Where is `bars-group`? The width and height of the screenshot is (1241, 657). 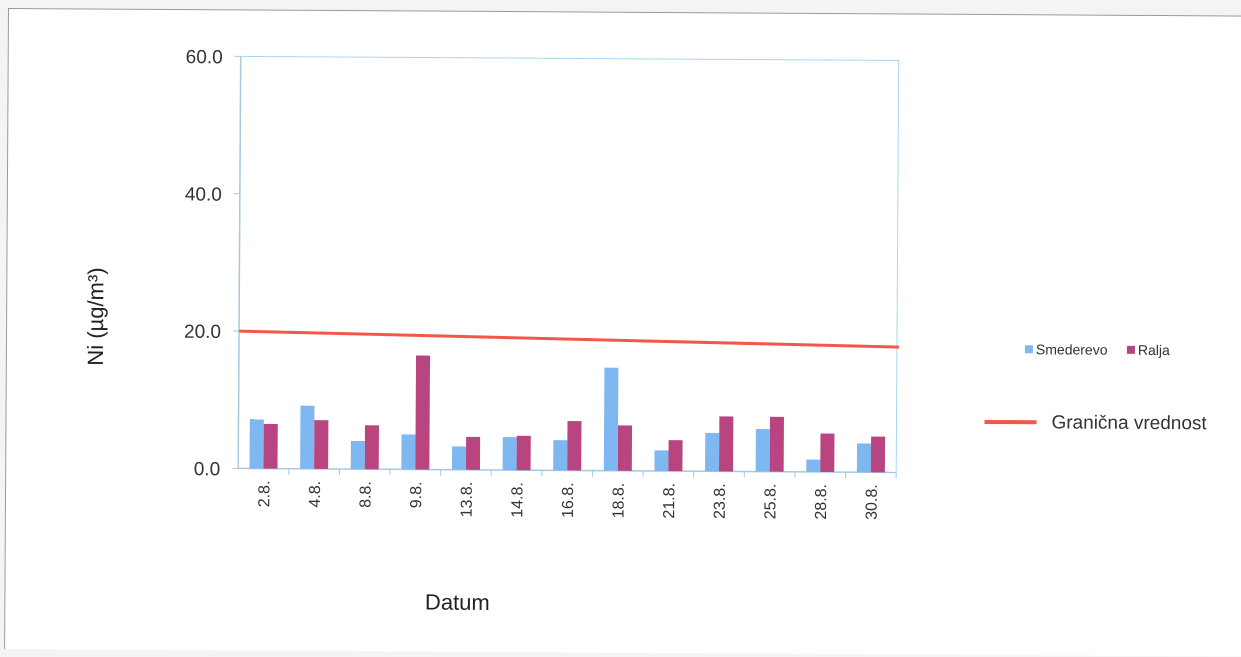 bars-group is located at coordinates (567, 413).